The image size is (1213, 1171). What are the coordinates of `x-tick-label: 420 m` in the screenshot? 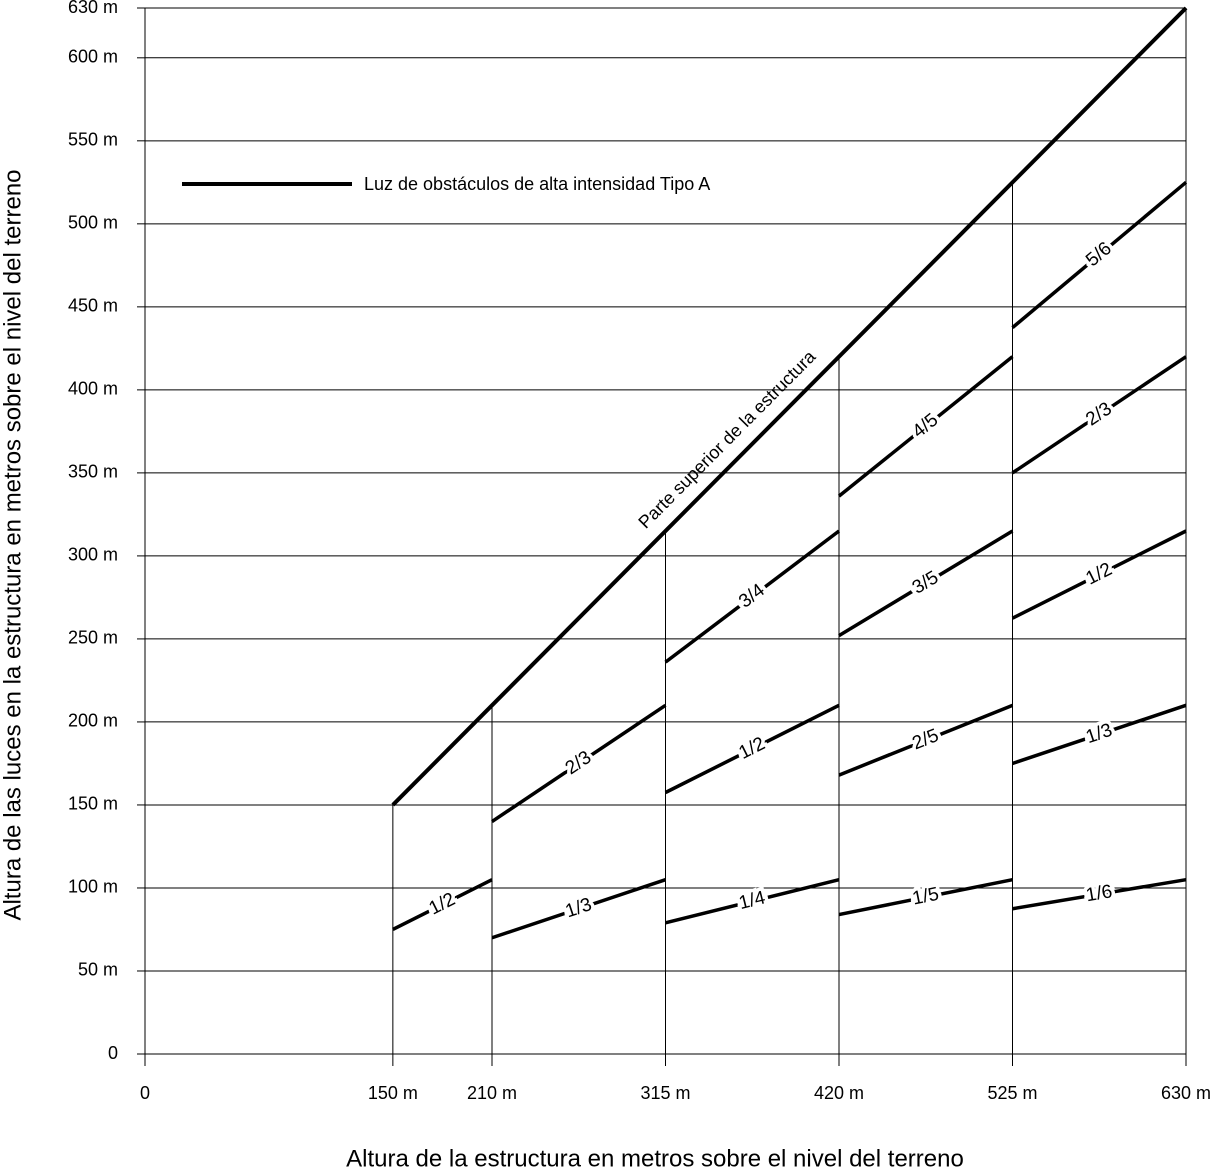 It's located at (839, 1093).